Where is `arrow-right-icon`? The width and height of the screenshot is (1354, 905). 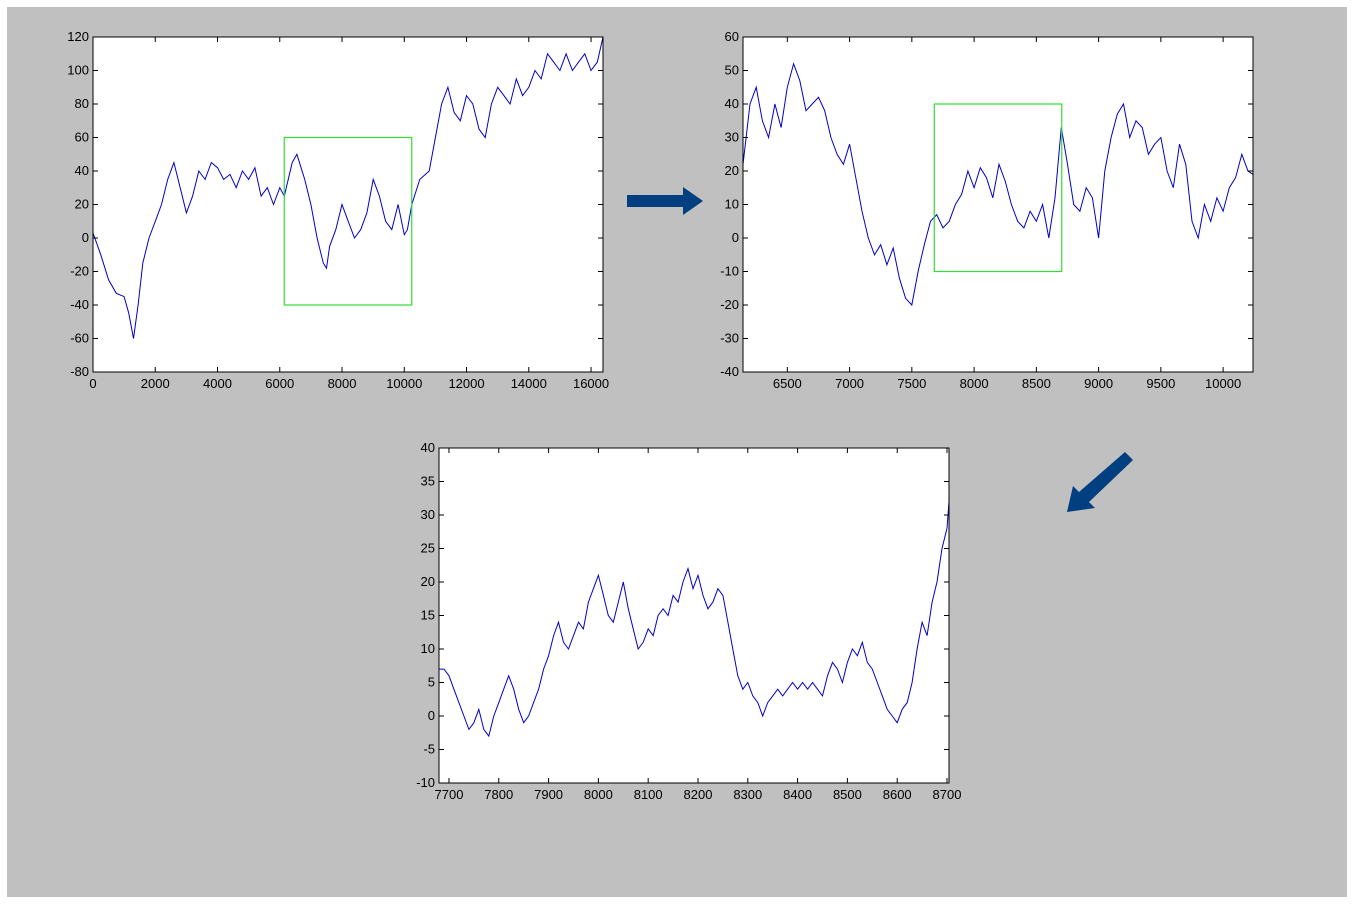 arrow-right-icon is located at coordinates (665, 201).